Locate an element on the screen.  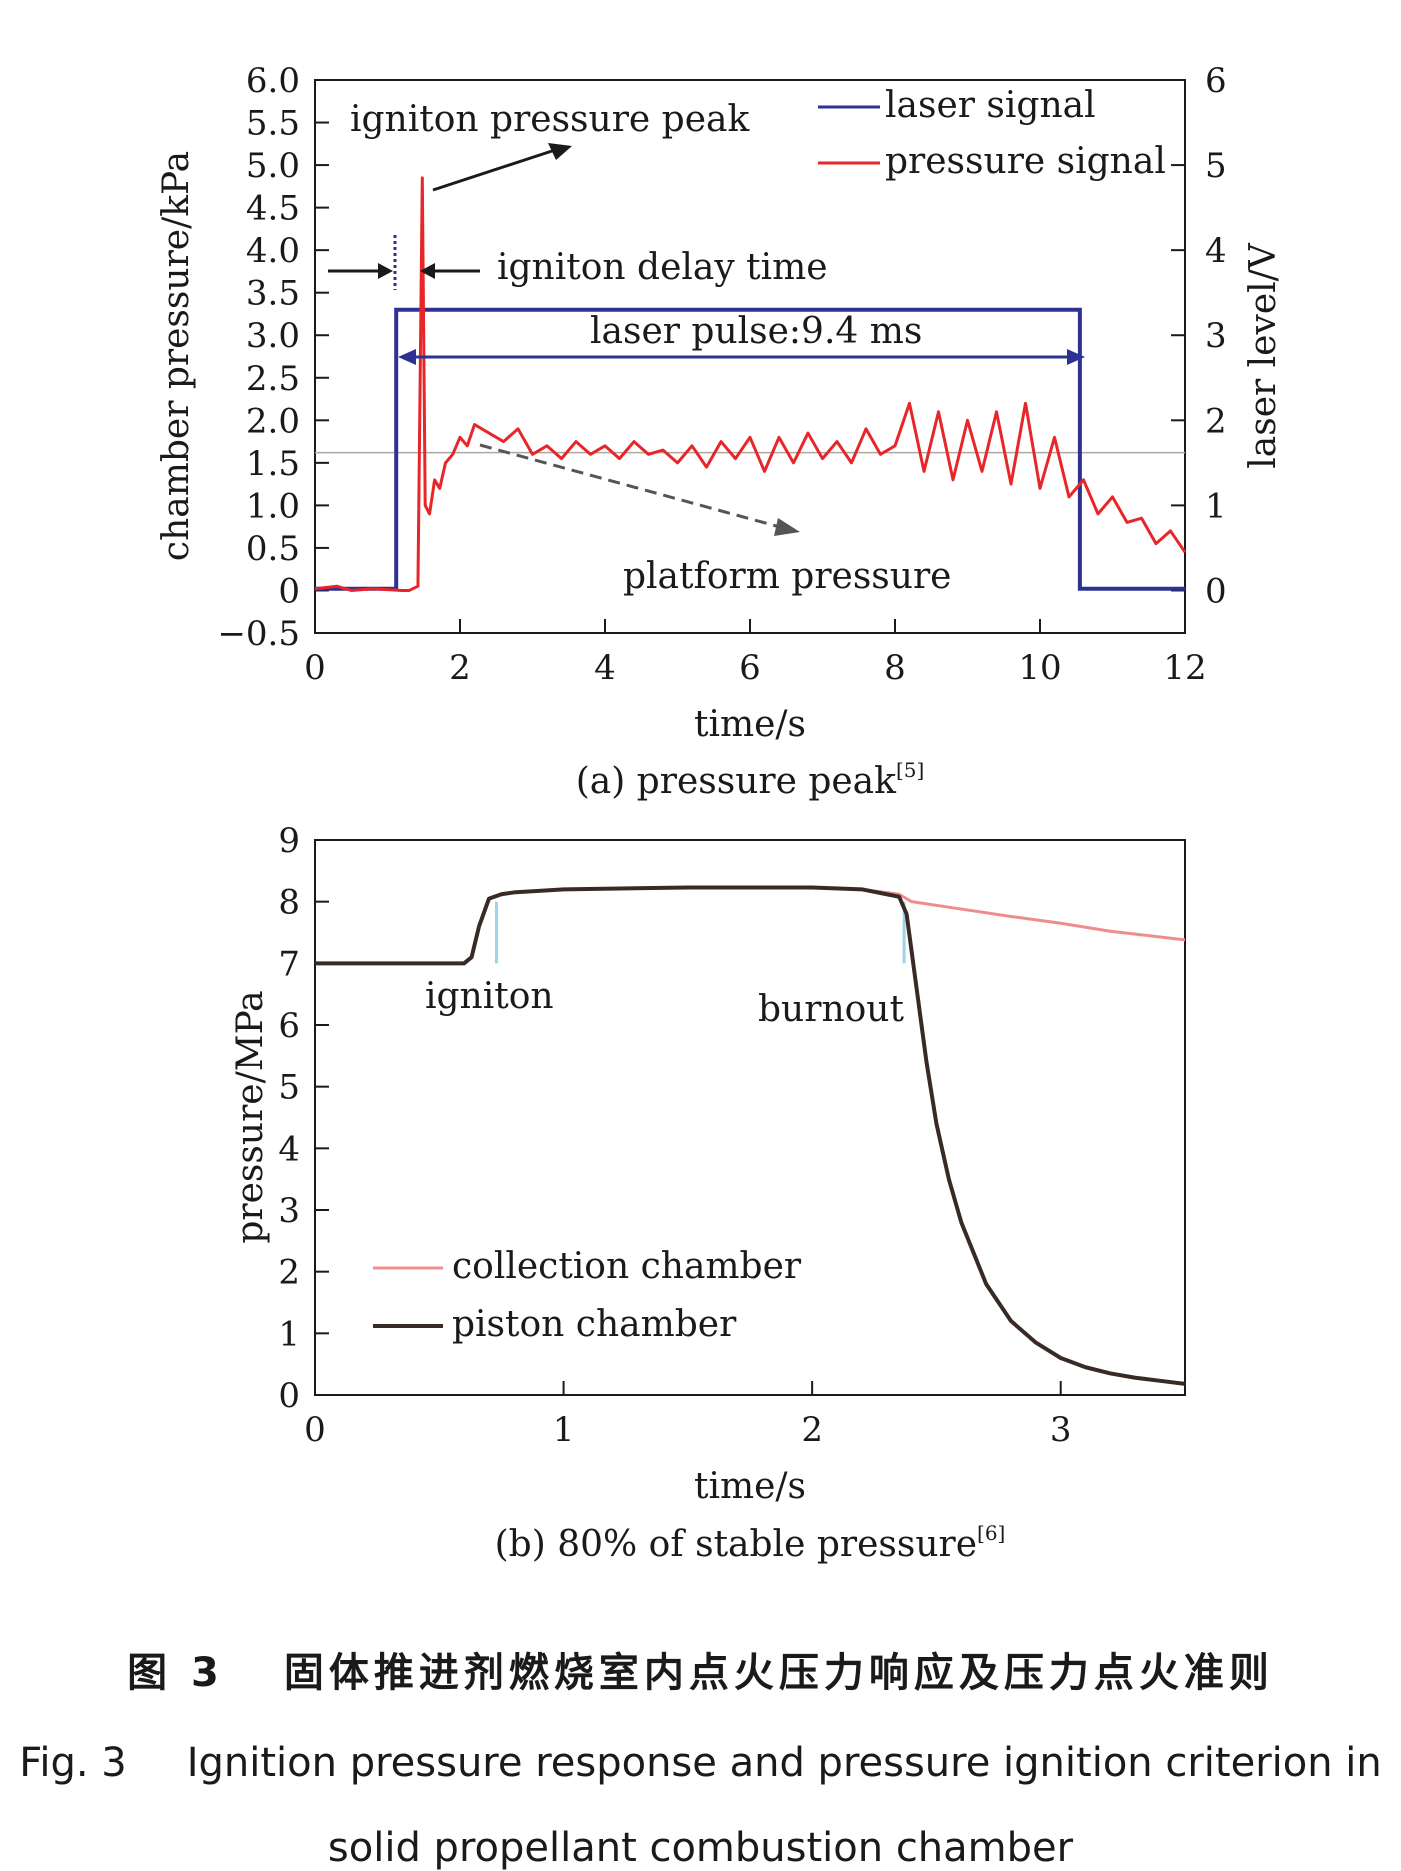
chart-a-right-tick-label: 2 is located at coordinates (1216, 421).